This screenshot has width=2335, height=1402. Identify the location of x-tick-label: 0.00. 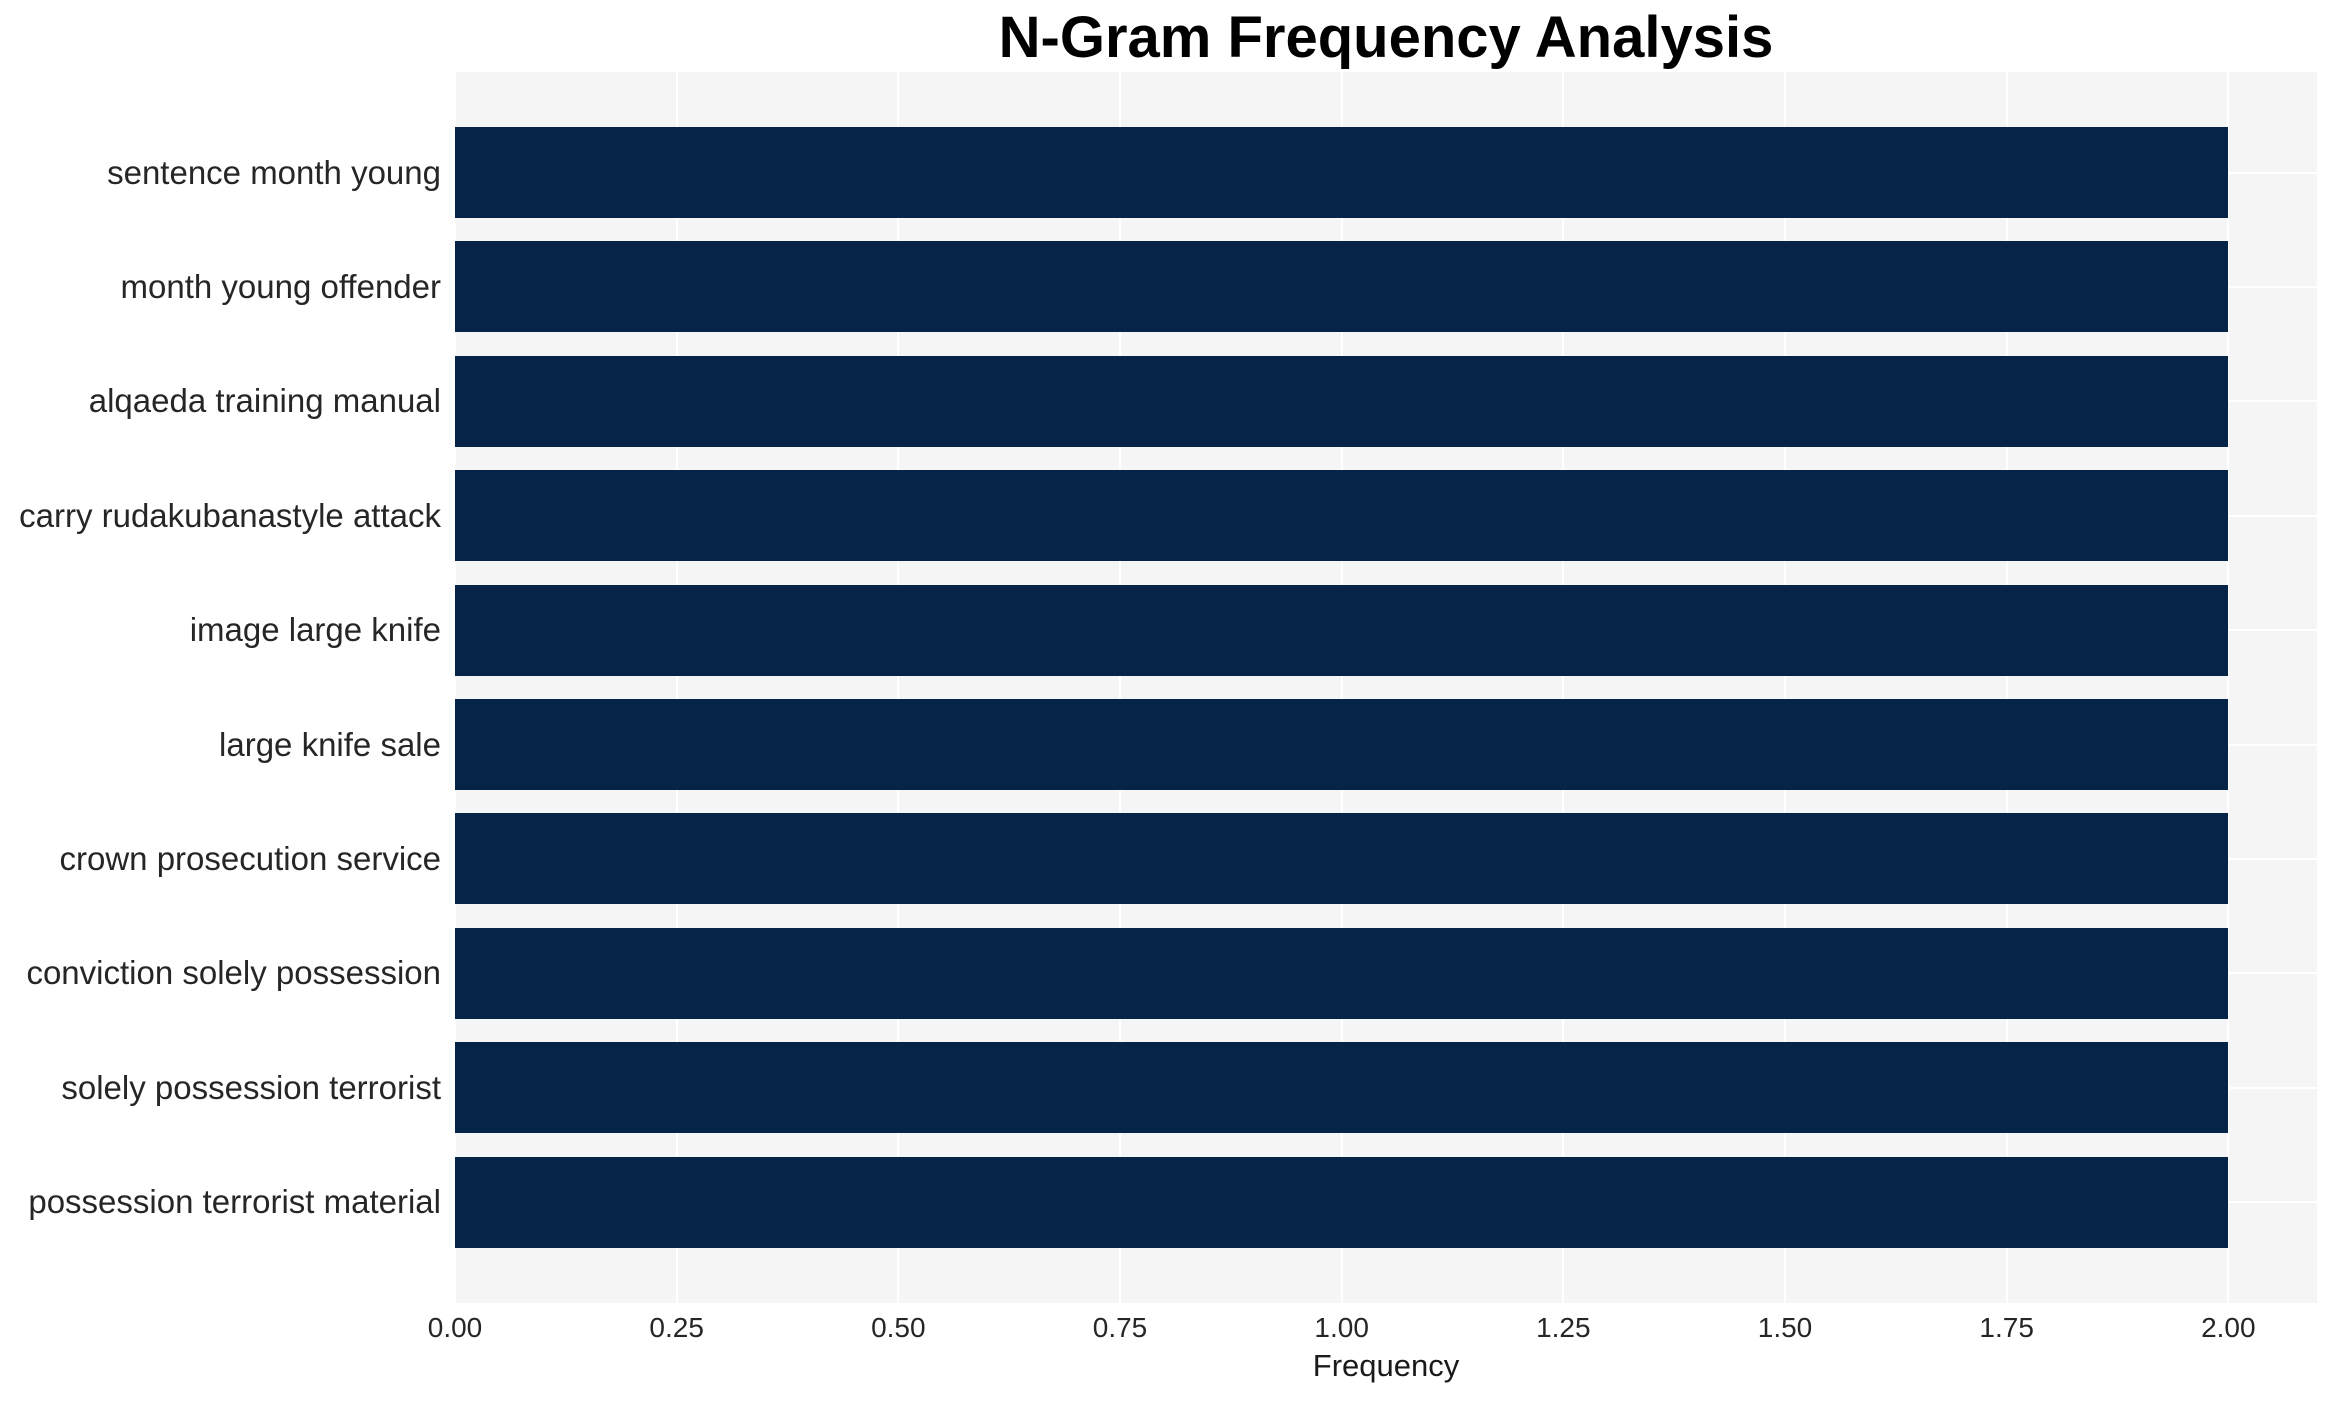
(455, 1327).